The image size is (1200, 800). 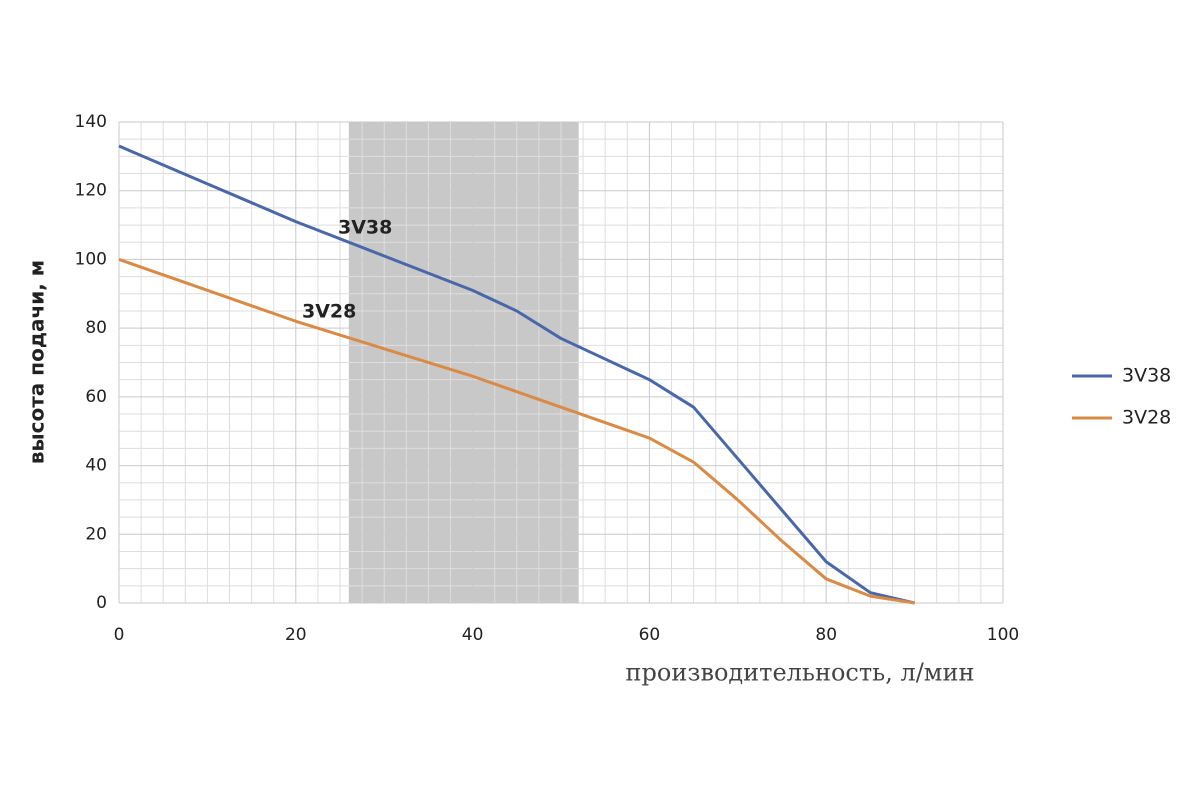 I want to click on y-tick-label: 80, so click(x=96, y=328).